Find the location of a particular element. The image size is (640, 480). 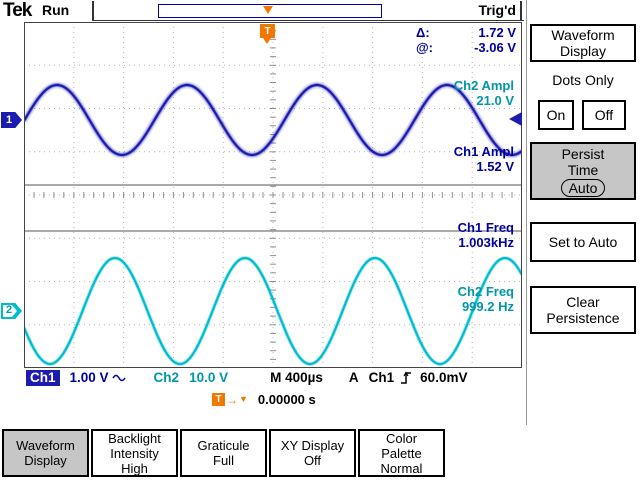

menu-item-line: Waveform is located at coordinates (45, 445).